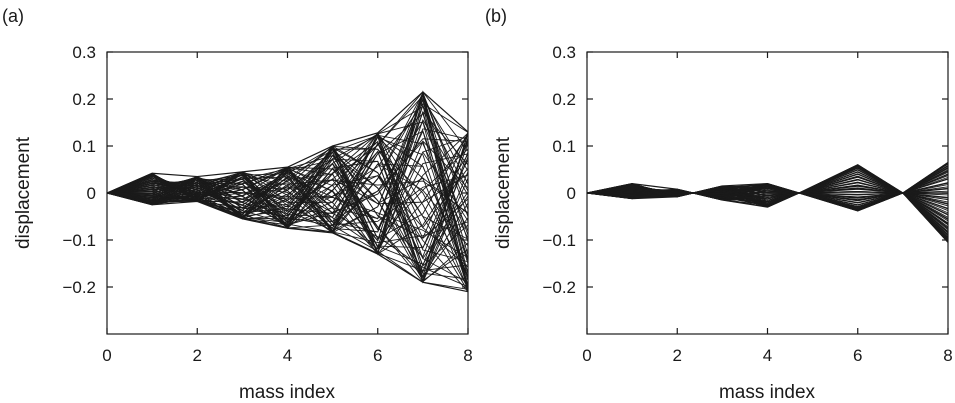  I want to click on panel-b-y-axis-label: displacement, so click(503, 192).